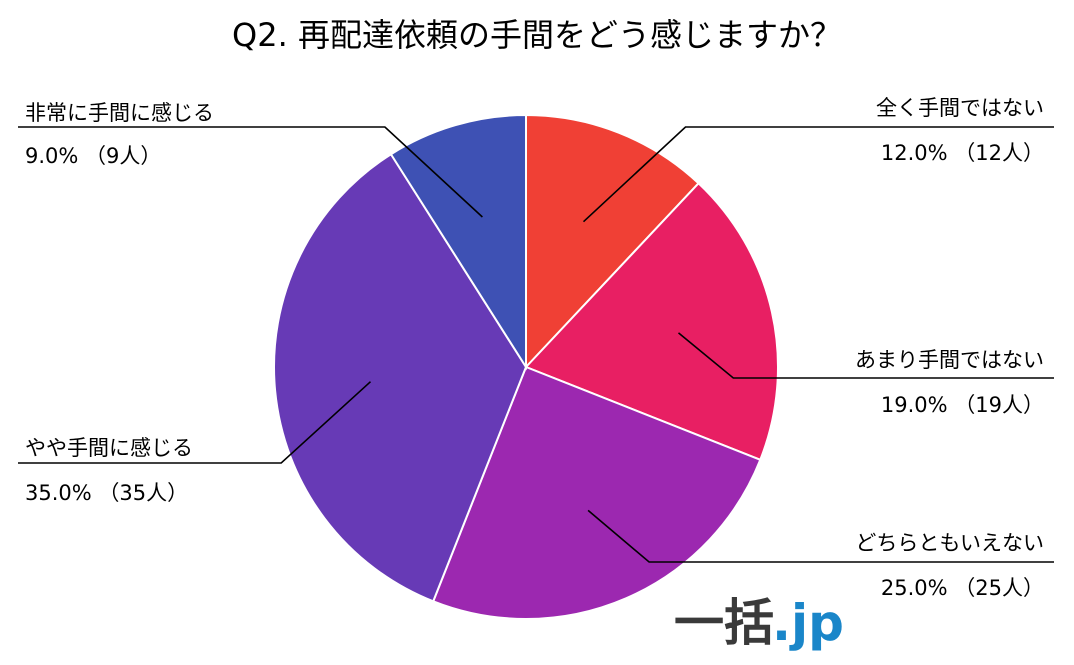  What do you see at coordinates (537, 35) in the screenshot?
I see `chart-title: Q2. 再配達依頼の手間をどう感じますか？` at bounding box center [537, 35].